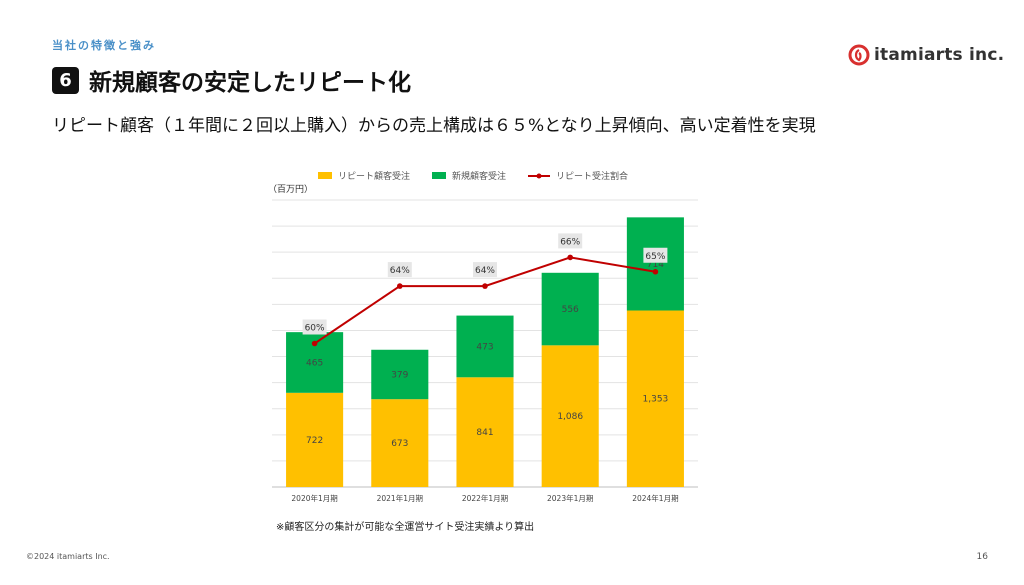 This screenshot has height=585, width=1024. I want to click on legend-swatch-repeat, so click(325, 175).